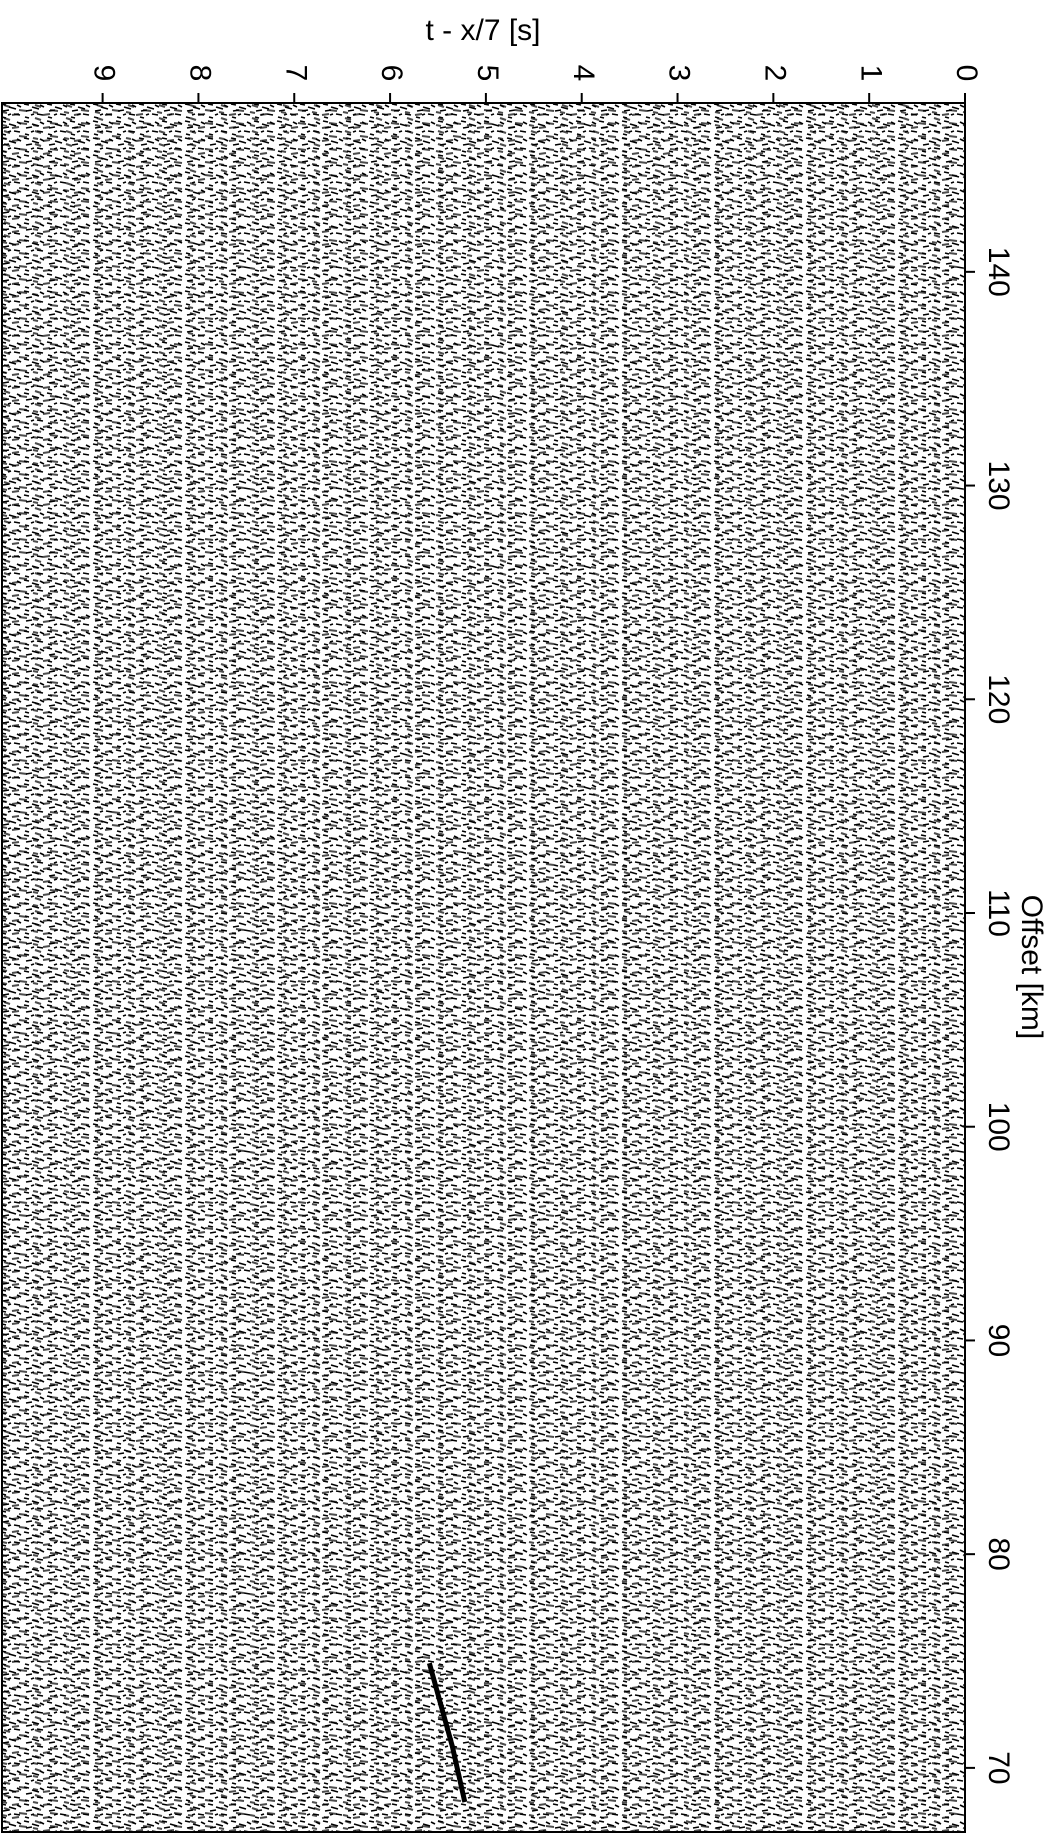 Image resolution: width=1063 pixels, height=1838 pixels. What do you see at coordinates (774, 73) in the screenshot?
I see `time-tick-label: 2` at bounding box center [774, 73].